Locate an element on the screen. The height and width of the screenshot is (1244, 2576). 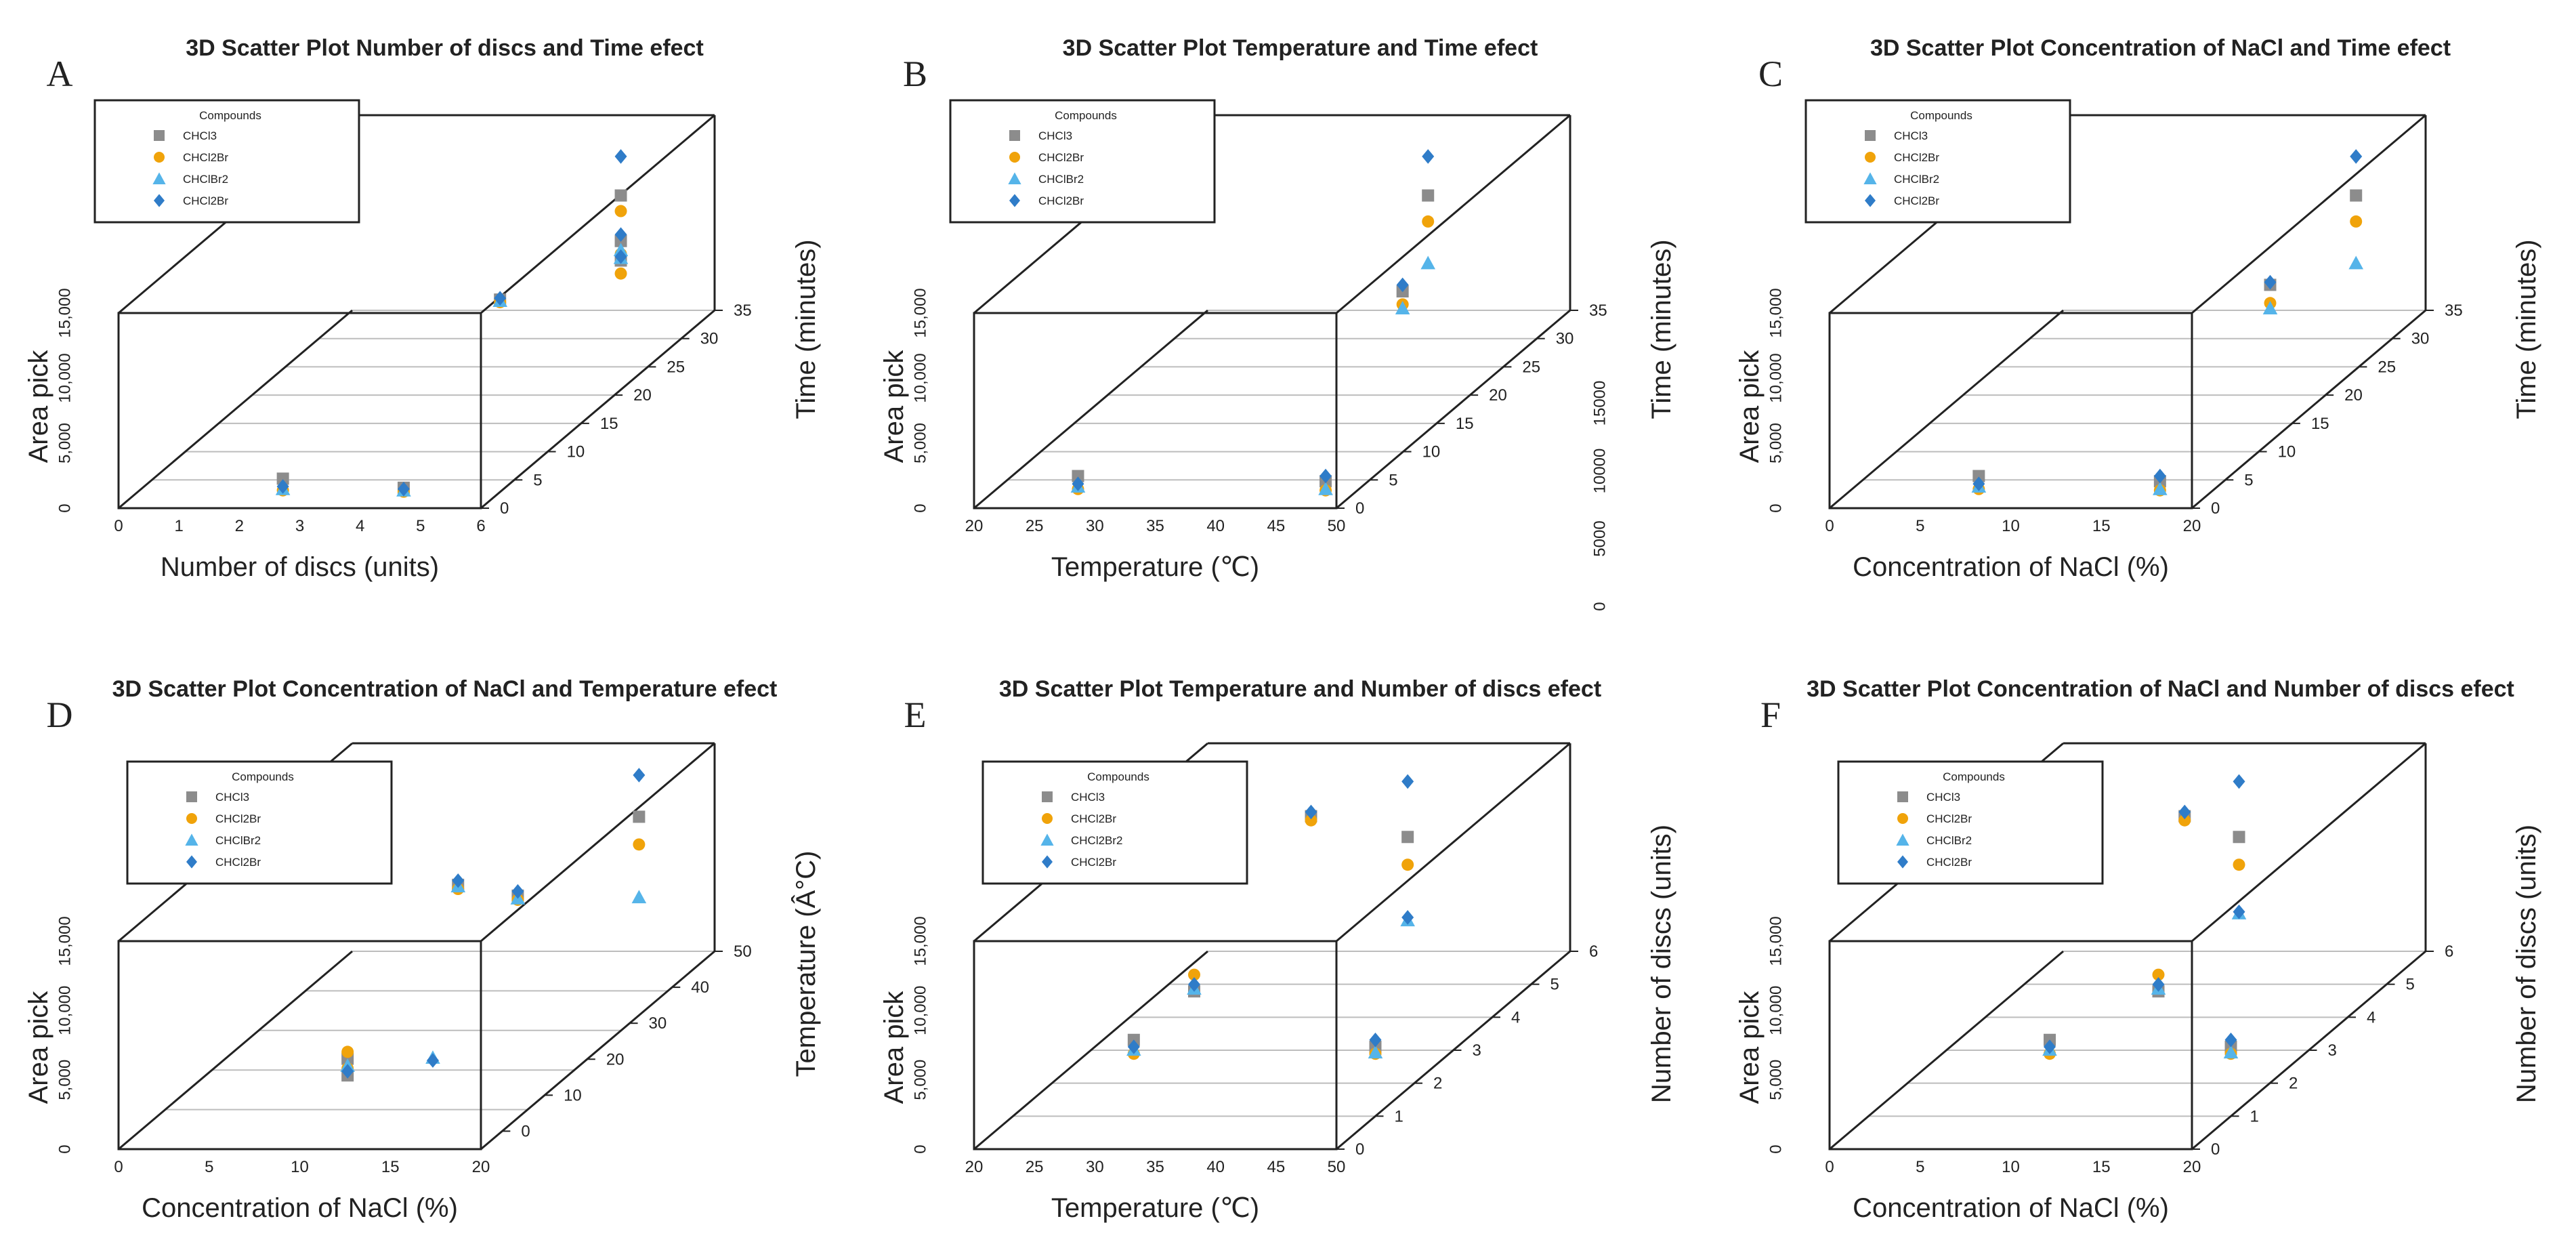
y-tick-label: 15 is located at coordinates (609, 424).